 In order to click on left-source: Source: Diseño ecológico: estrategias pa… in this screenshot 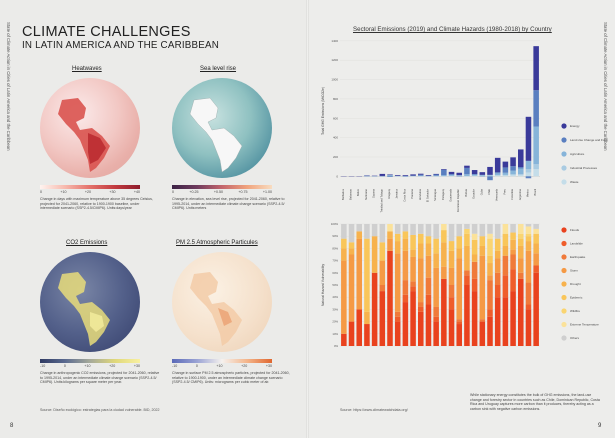, I will do `click(100, 410)`.